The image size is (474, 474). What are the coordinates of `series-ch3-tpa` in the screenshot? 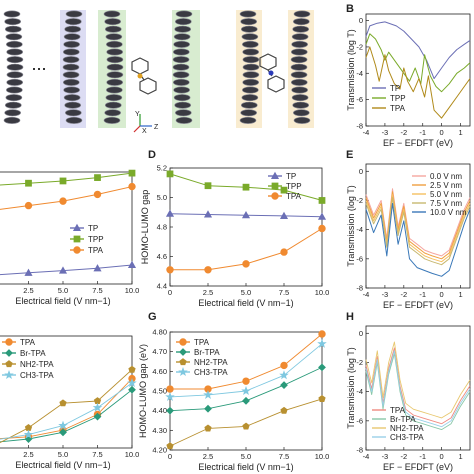 It's located at (418, 389).